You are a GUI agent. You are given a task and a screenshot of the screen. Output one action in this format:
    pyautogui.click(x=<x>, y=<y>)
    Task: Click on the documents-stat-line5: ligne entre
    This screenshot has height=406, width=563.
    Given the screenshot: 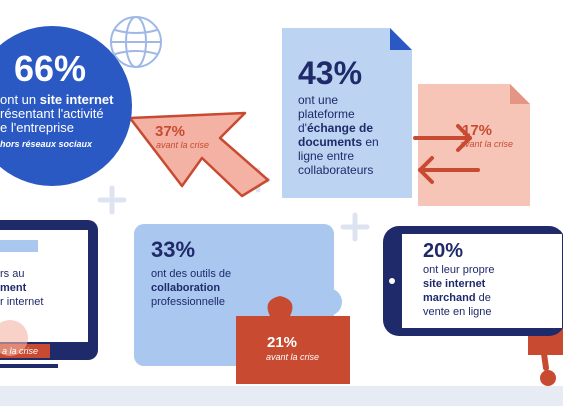 What is the action you would take?
    pyautogui.click(x=326, y=156)
    